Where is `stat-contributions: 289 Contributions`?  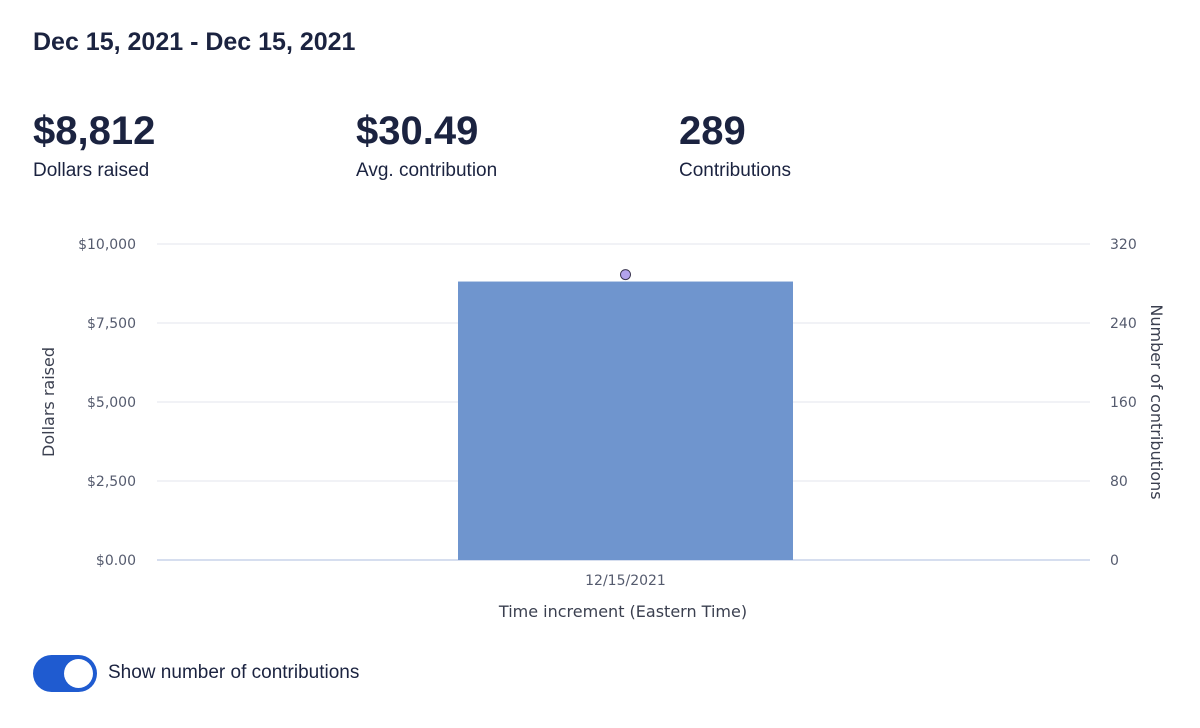 stat-contributions: 289 Contributions is located at coordinates (735, 145).